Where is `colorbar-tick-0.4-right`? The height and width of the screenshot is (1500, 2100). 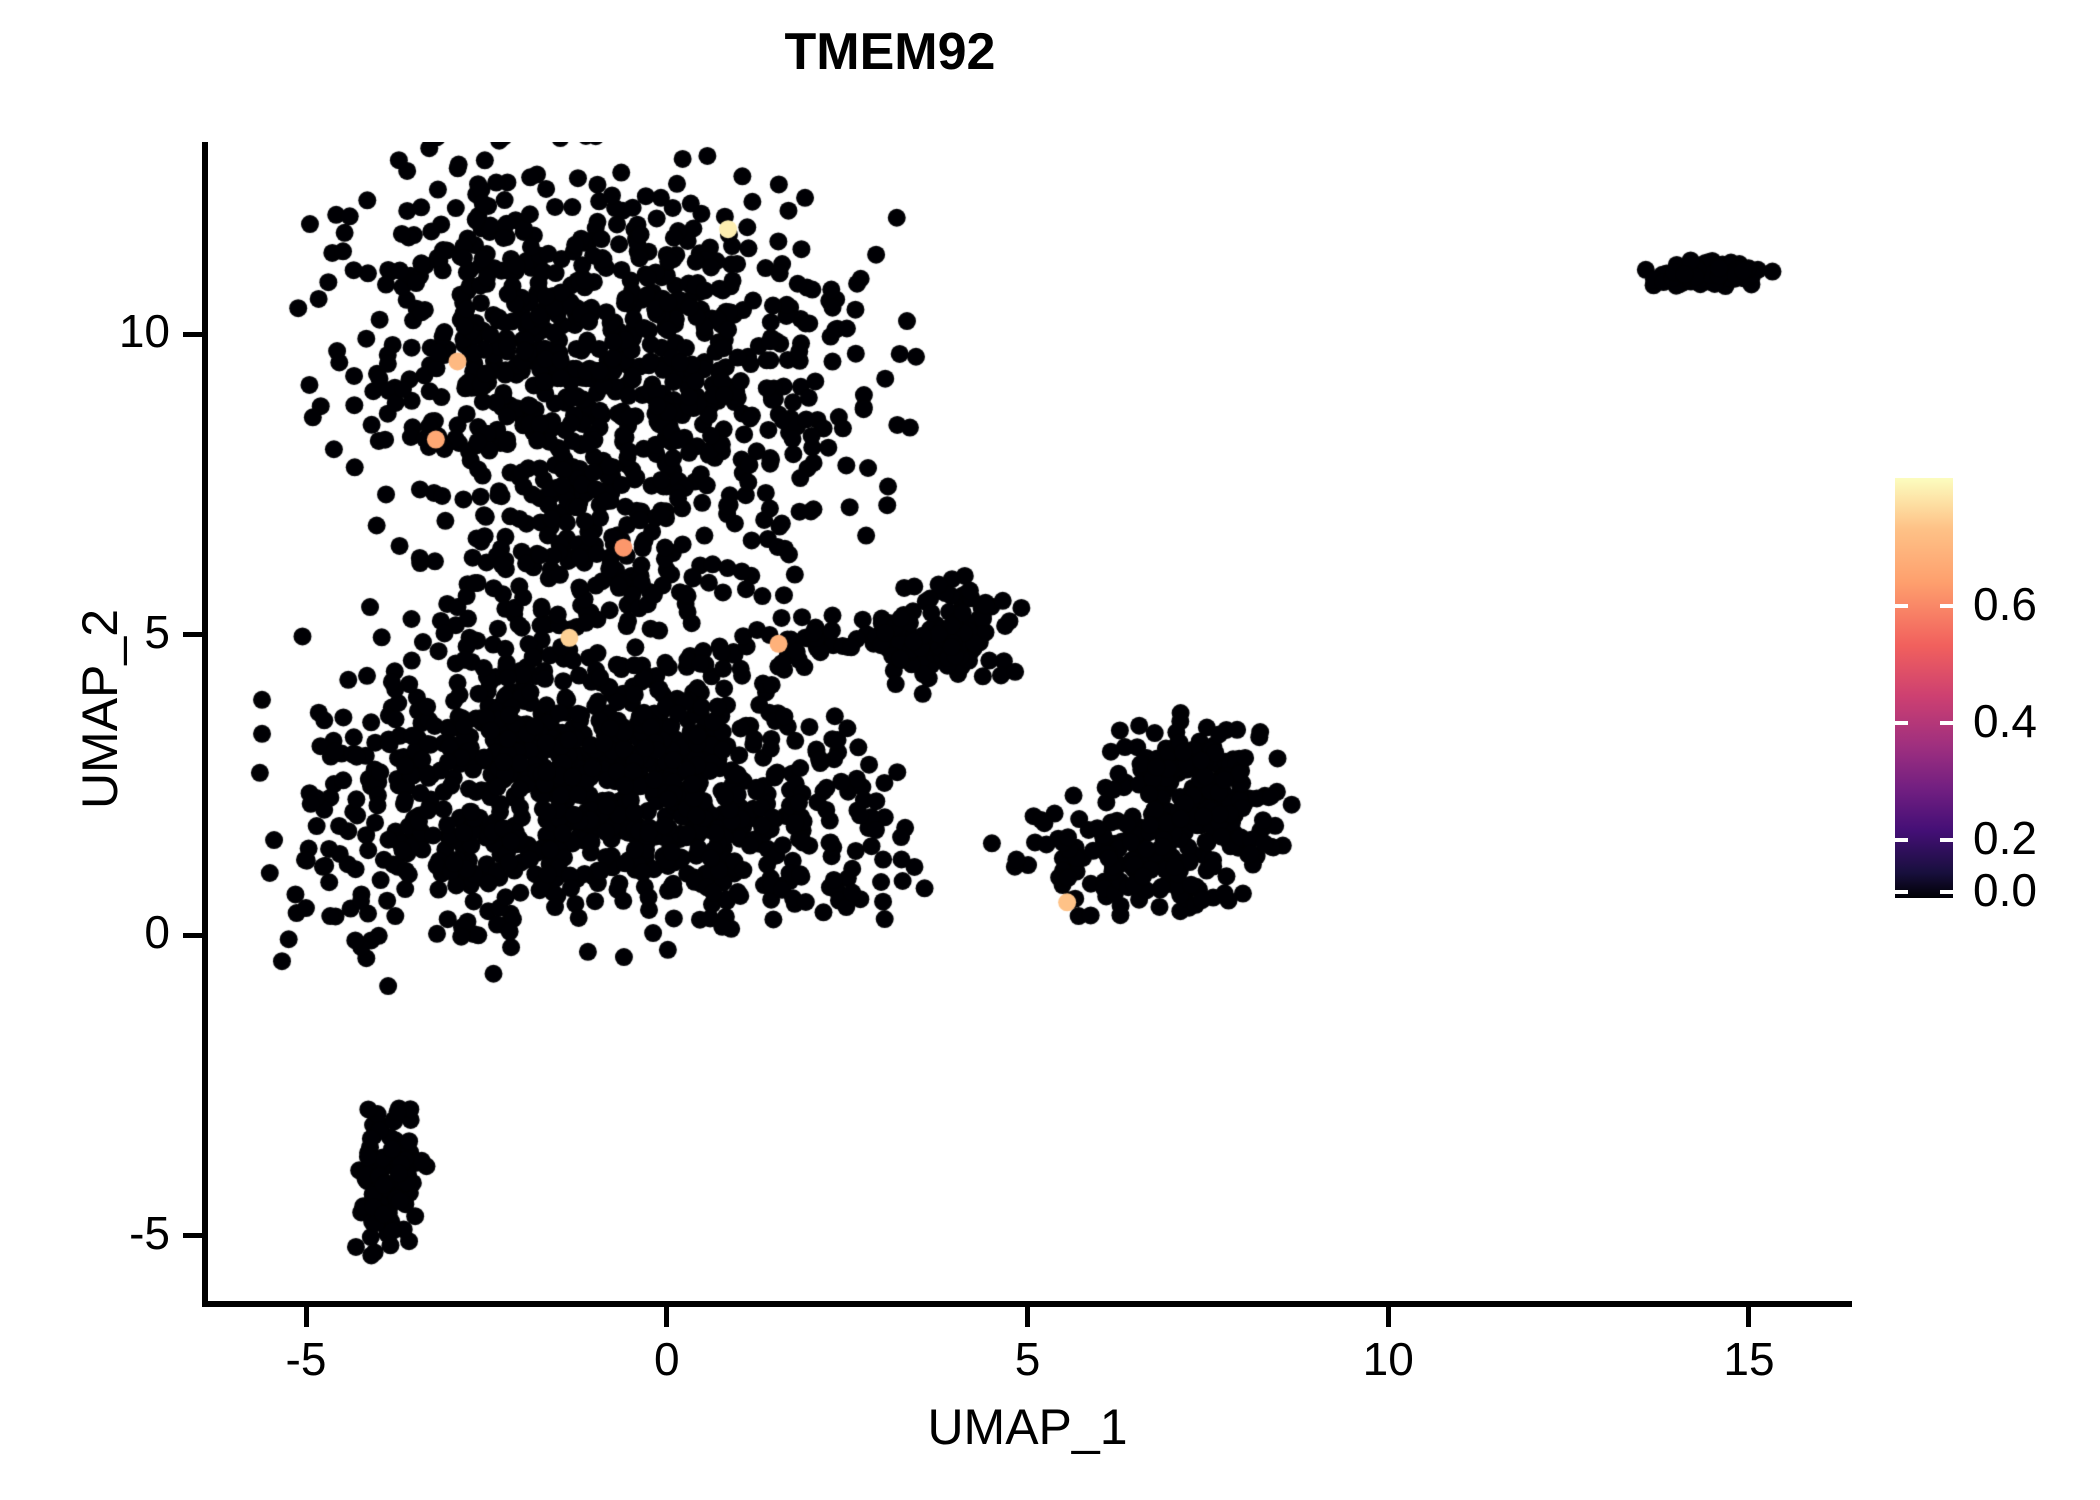 colorbar-tick-0.4-right is located at coordinates (1946, 723).